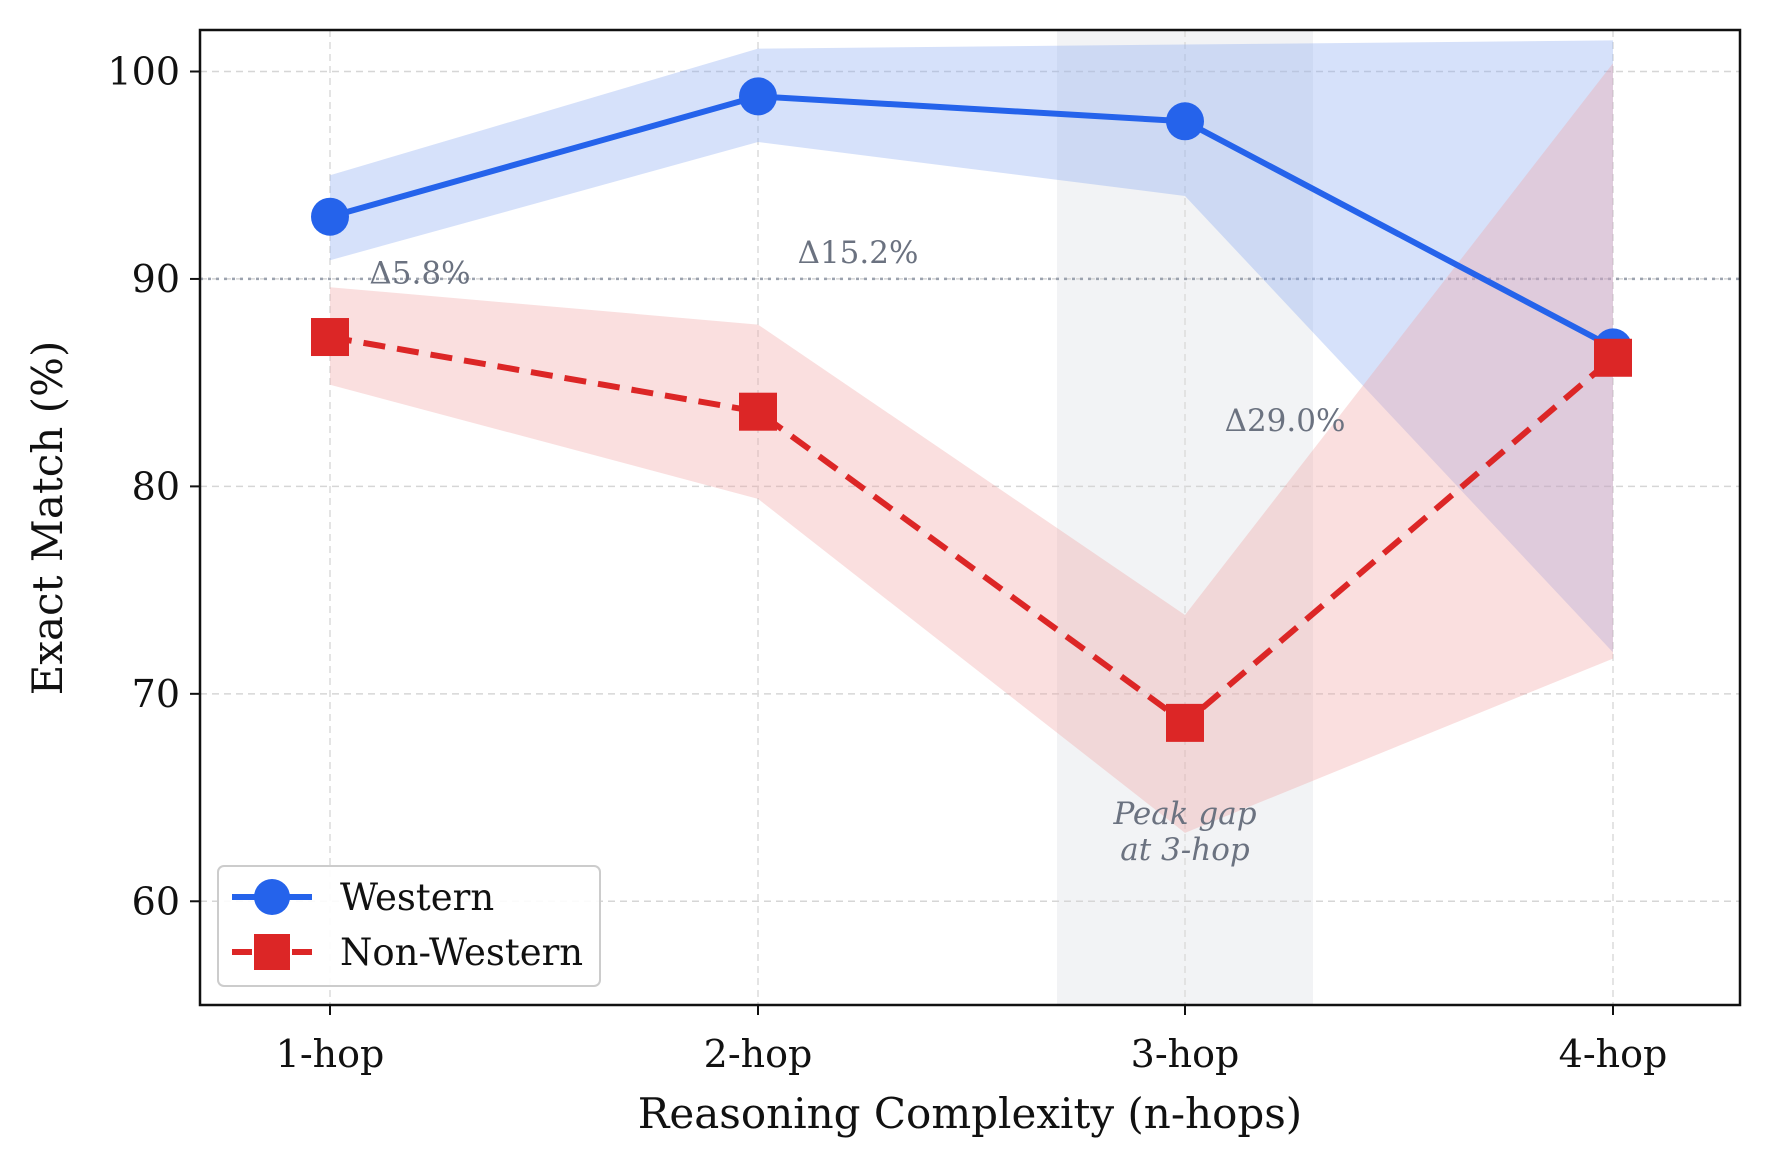 The image size is (1770, 1170). Describe the element at coordinates (272, 897) in the screenshot. I see `legend-marker-western` at that location.